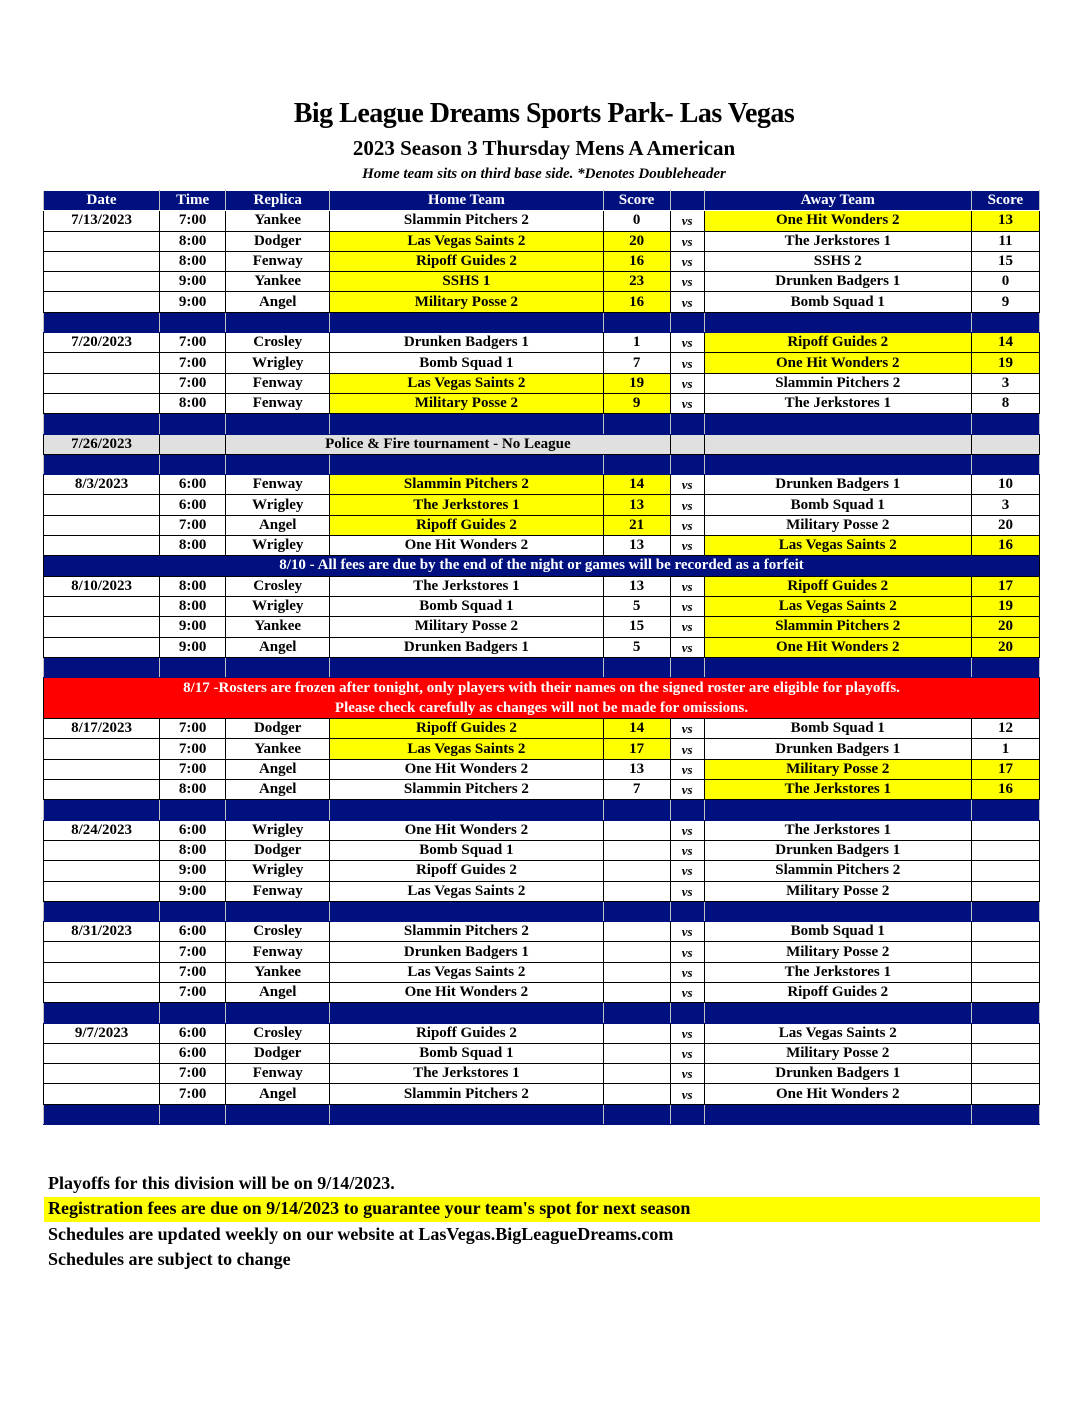  What do you see at coordinates (101, 343) in the screenshot?
I see `date-cell: 7/20/2023` at bounding box center [101, 343].